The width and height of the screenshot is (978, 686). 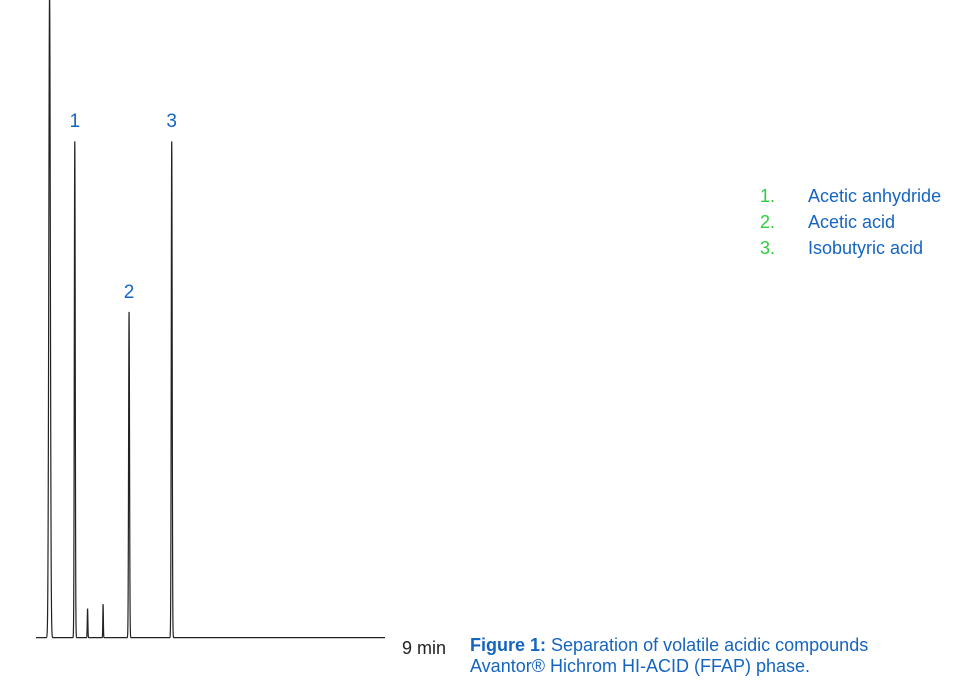 I want to click on caption-text-2: Avantor® Hichrom HI-ACID (FFAP) phase., so click(x=640, y=666).